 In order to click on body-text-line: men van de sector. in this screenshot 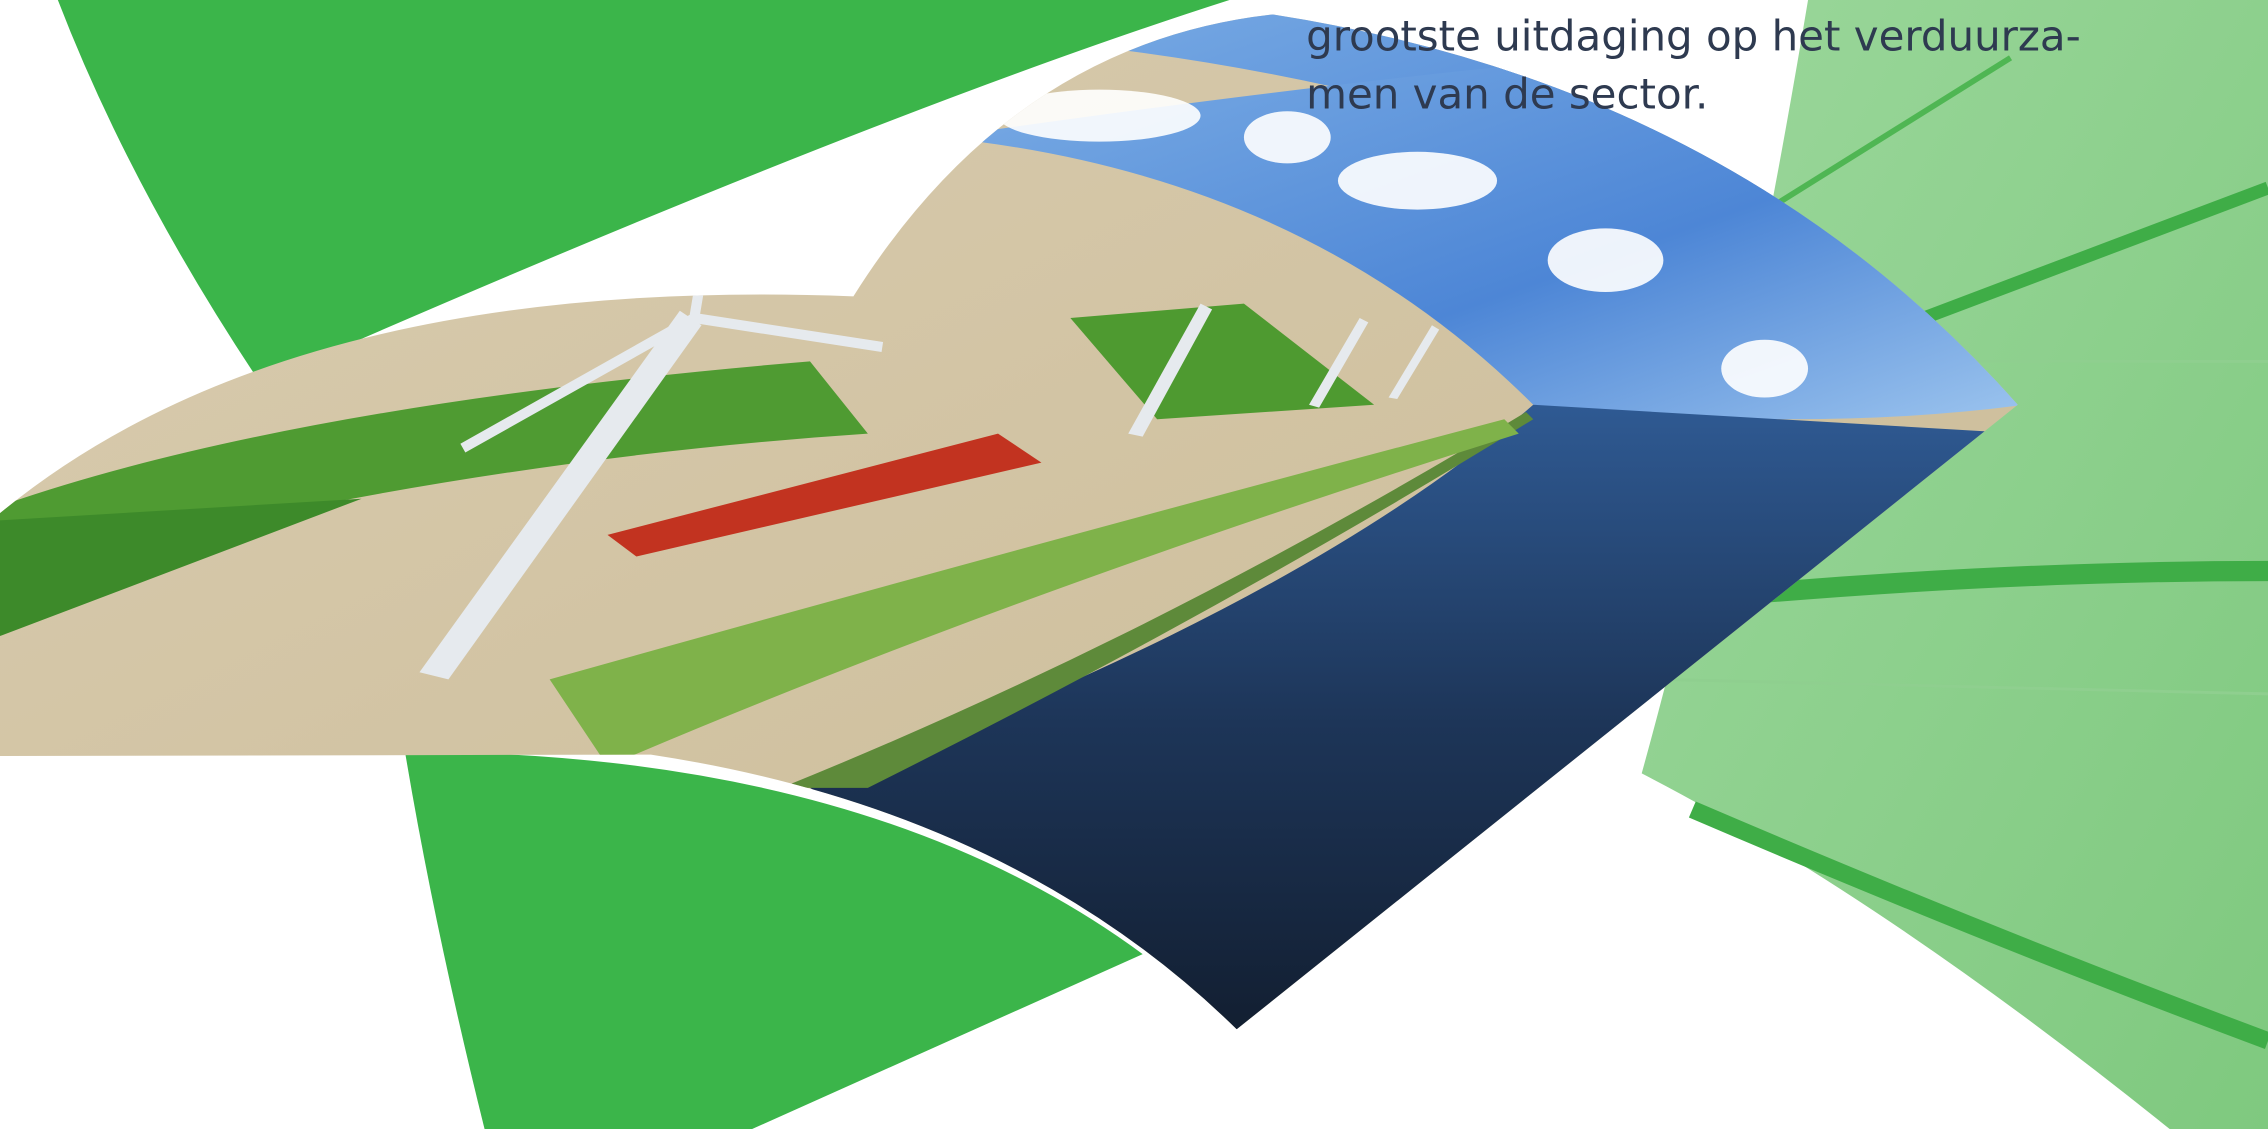, I will do `click(1507, 93)`.